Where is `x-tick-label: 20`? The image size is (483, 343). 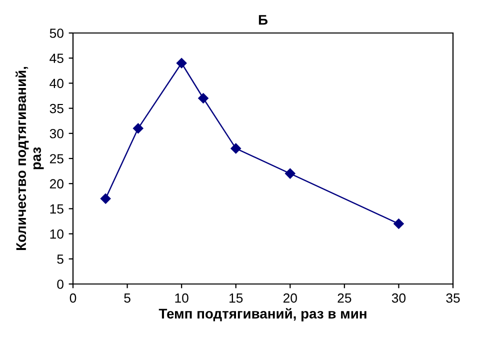 x-tick-label: 20 is located at coordinates (290, 298).